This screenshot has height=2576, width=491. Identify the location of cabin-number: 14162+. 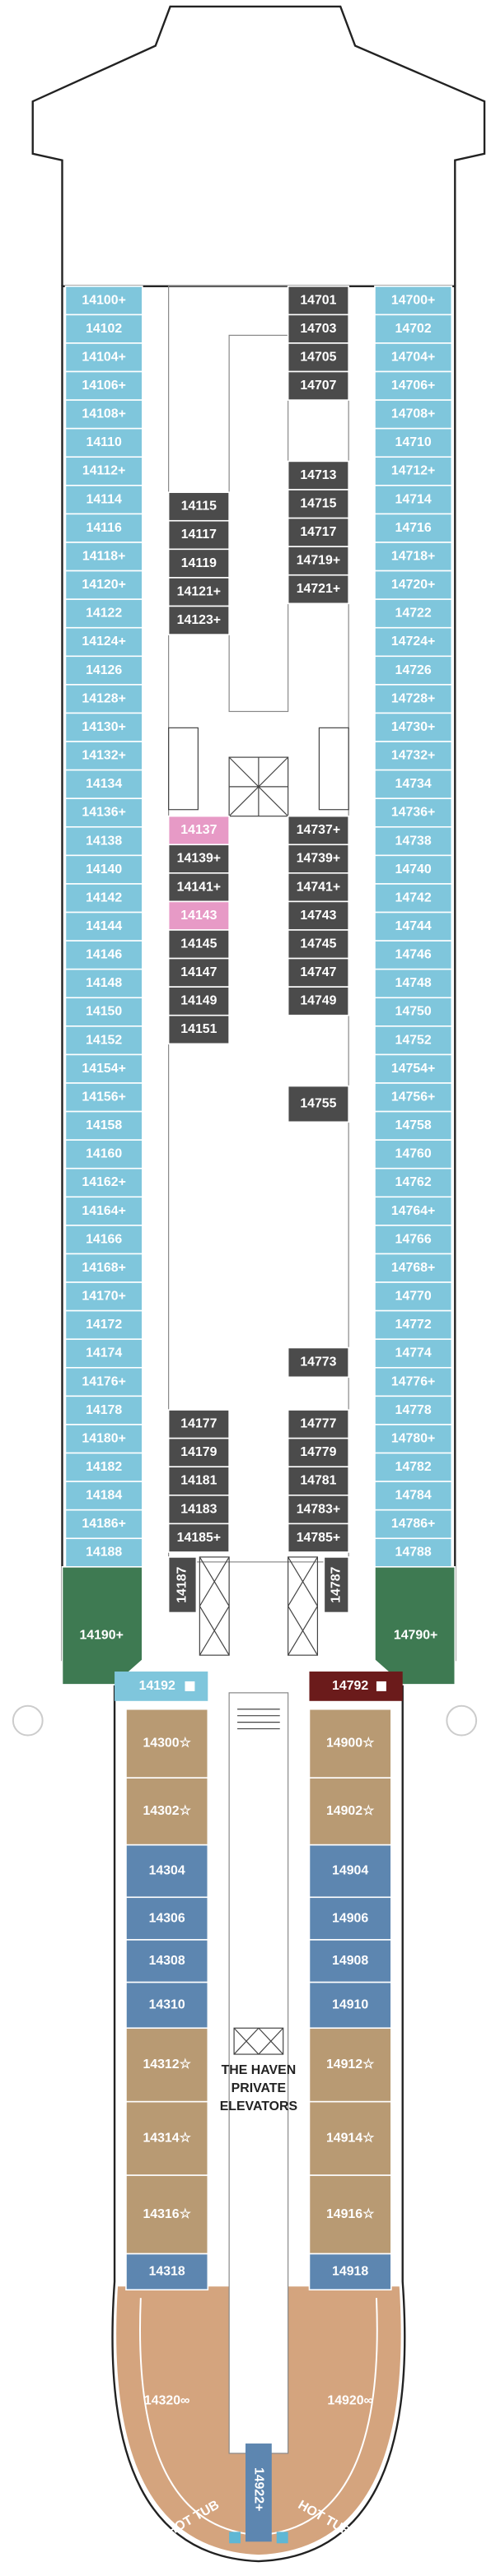
(103, 1182).